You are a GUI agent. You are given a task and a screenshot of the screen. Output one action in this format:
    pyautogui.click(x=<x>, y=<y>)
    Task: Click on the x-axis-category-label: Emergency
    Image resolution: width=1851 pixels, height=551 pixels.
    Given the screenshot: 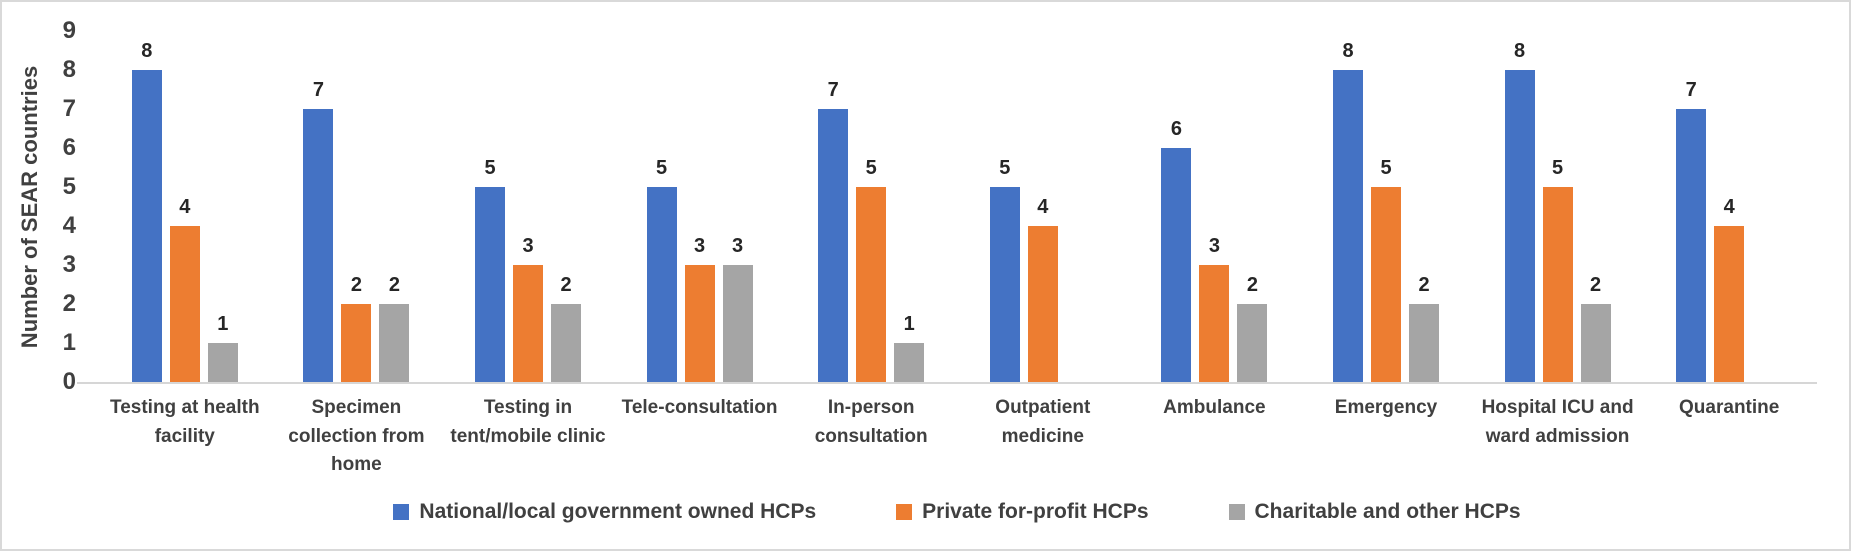 What is the action you would take?
    pyautogui.click(x=1386, y=407)
    